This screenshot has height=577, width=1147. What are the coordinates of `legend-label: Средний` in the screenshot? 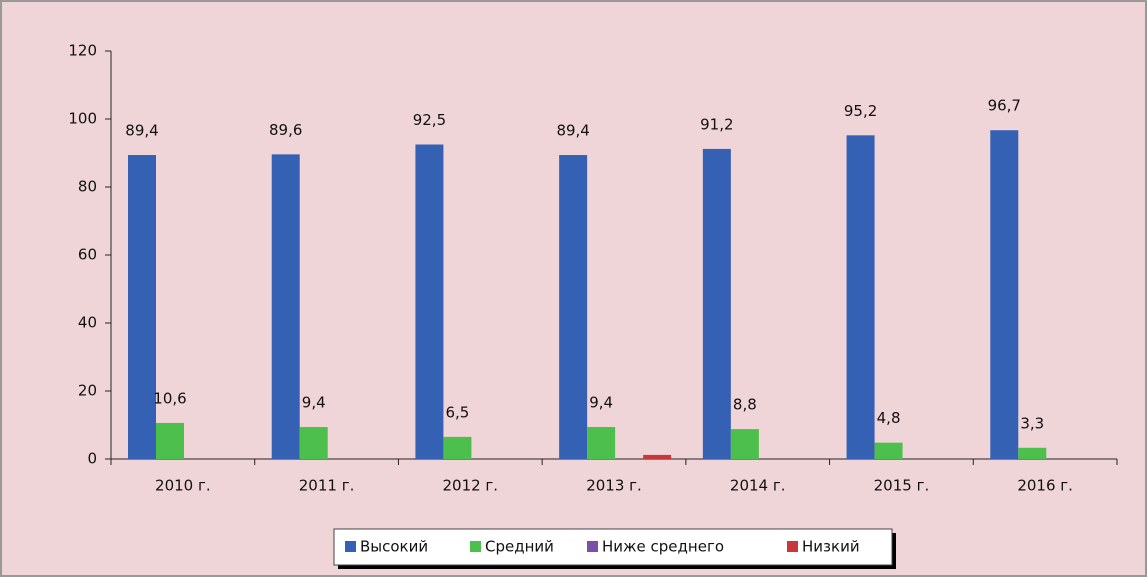 It's located at (519, 547).